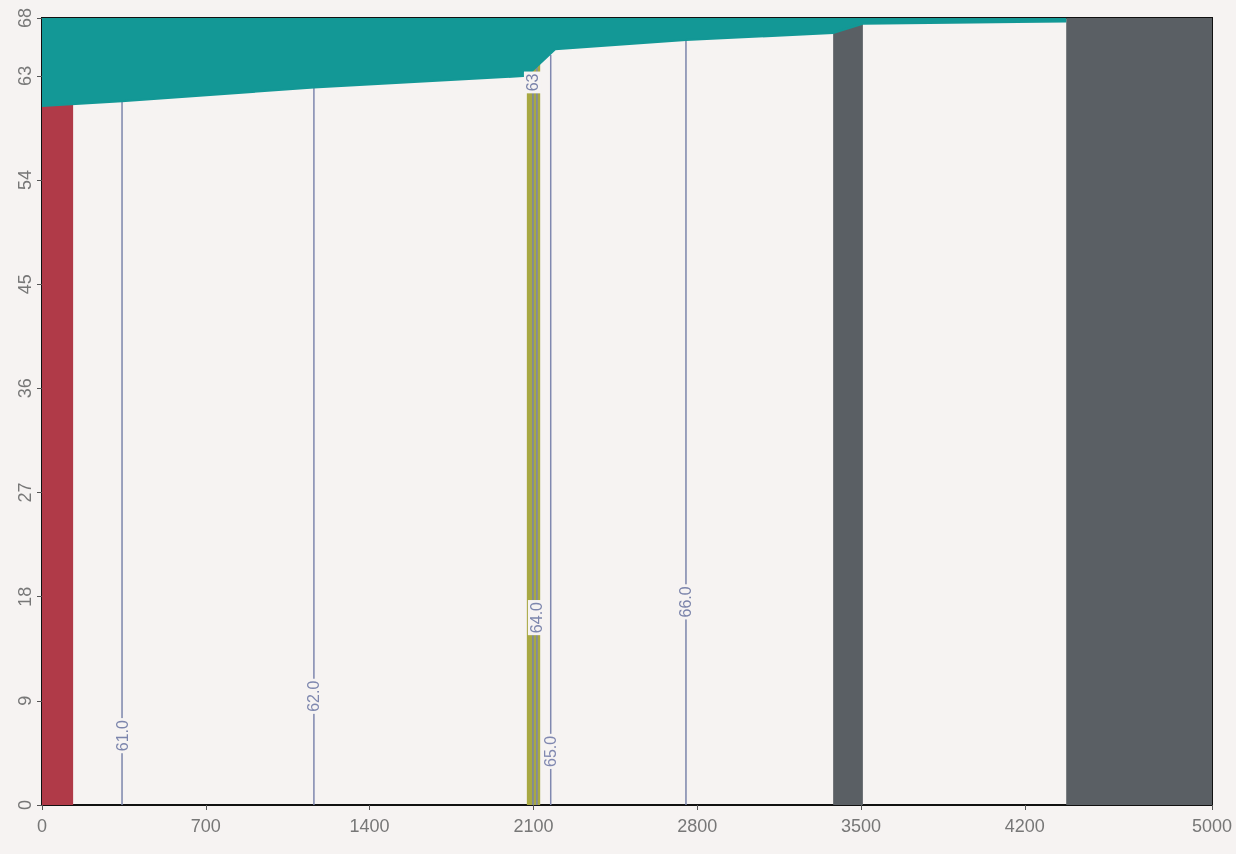 The width and height of the screenshot is (1236, 854). What do you see at coordinates (42, 826) in the screenshot?
I see `x-tick-label: 0` at bounding box center [42, 826].